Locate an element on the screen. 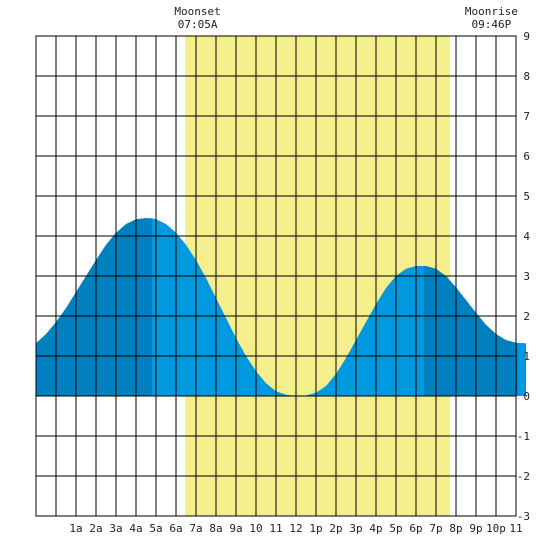  y-tick-label: 3 is located at coordinates (526, 276).